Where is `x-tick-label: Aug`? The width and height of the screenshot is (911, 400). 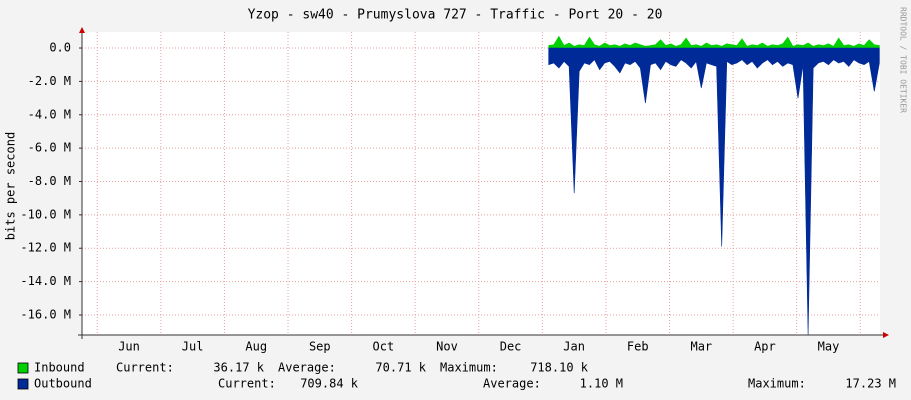
x-tick-label: Aug is located at coordinates (256, 347).